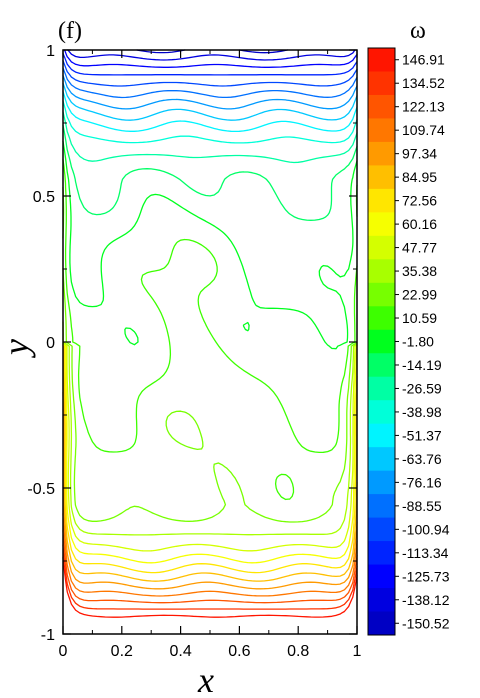 Image resolution: width=480 pixels, height=698 pixels. I want to click on panel-label: (f), so click(70, 31).